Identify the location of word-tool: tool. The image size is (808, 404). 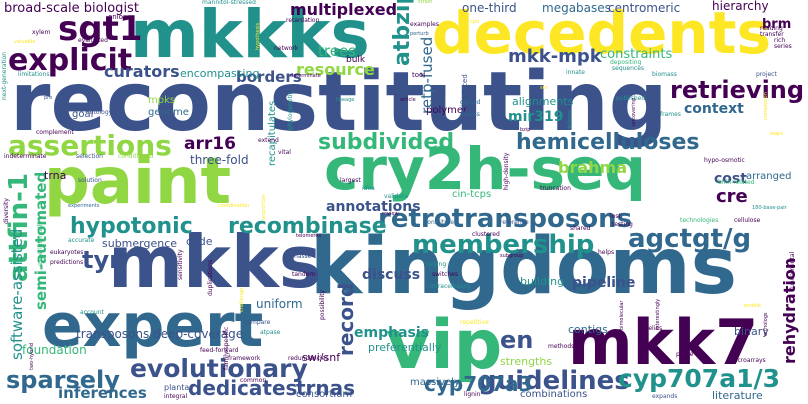
(419, 75).